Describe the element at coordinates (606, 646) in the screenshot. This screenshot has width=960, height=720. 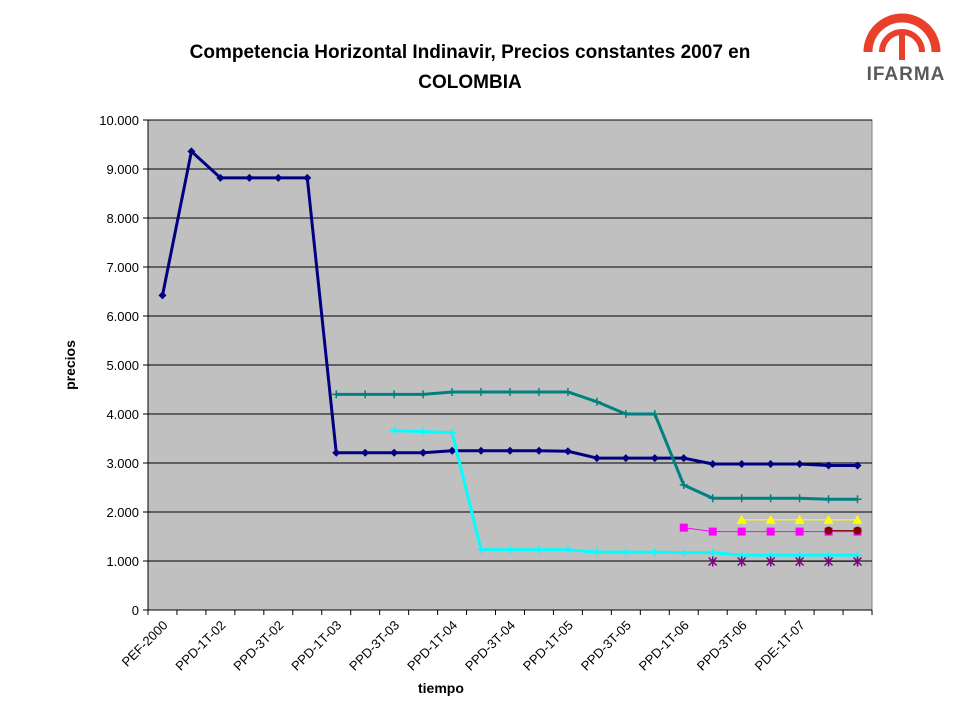
I see `x-tick-label: PPD-3T-05` at that location.